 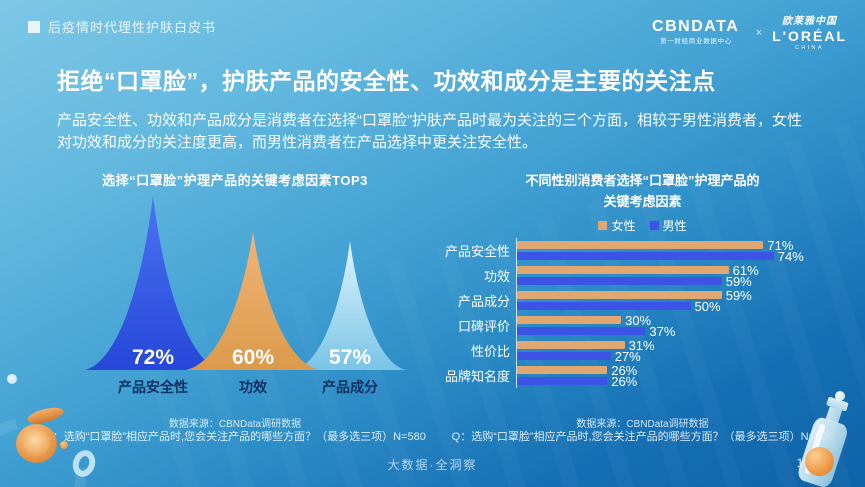 I want to click on bar-value: 30%, so click(x=638, y=320).